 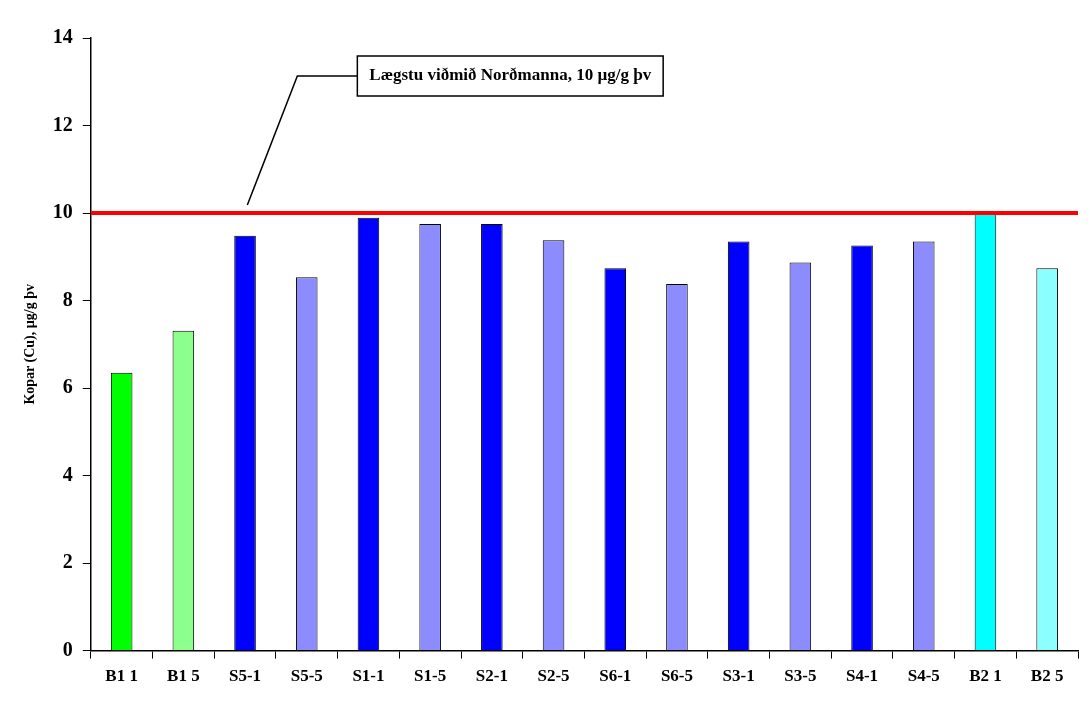 I want to click on y-tick-label: 10, so click(x=62, y=211).